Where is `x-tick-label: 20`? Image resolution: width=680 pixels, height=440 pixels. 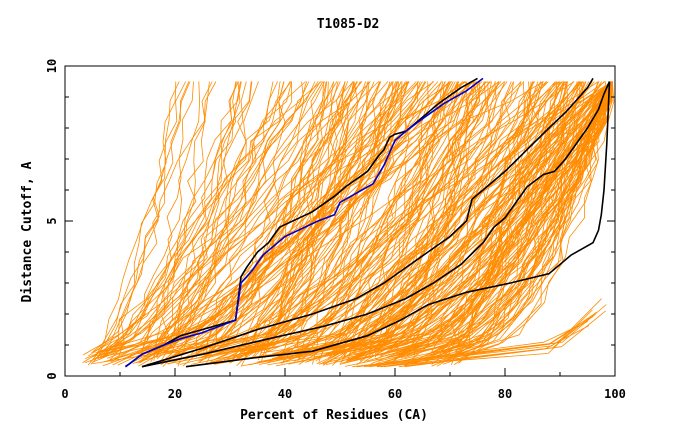 x-tick-label: 20 is located at coordinates (175, 394).